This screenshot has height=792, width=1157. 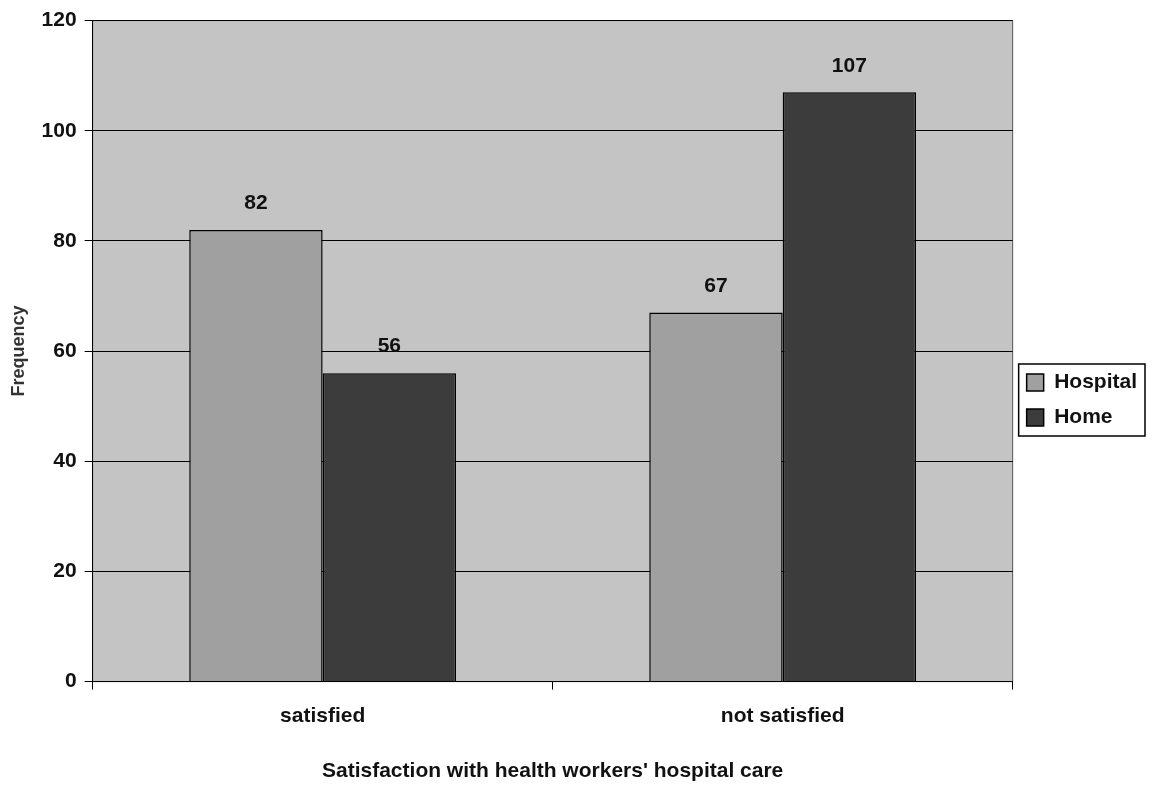 I want to click on legend-label: Hospital, so click(x=1095, y=381).